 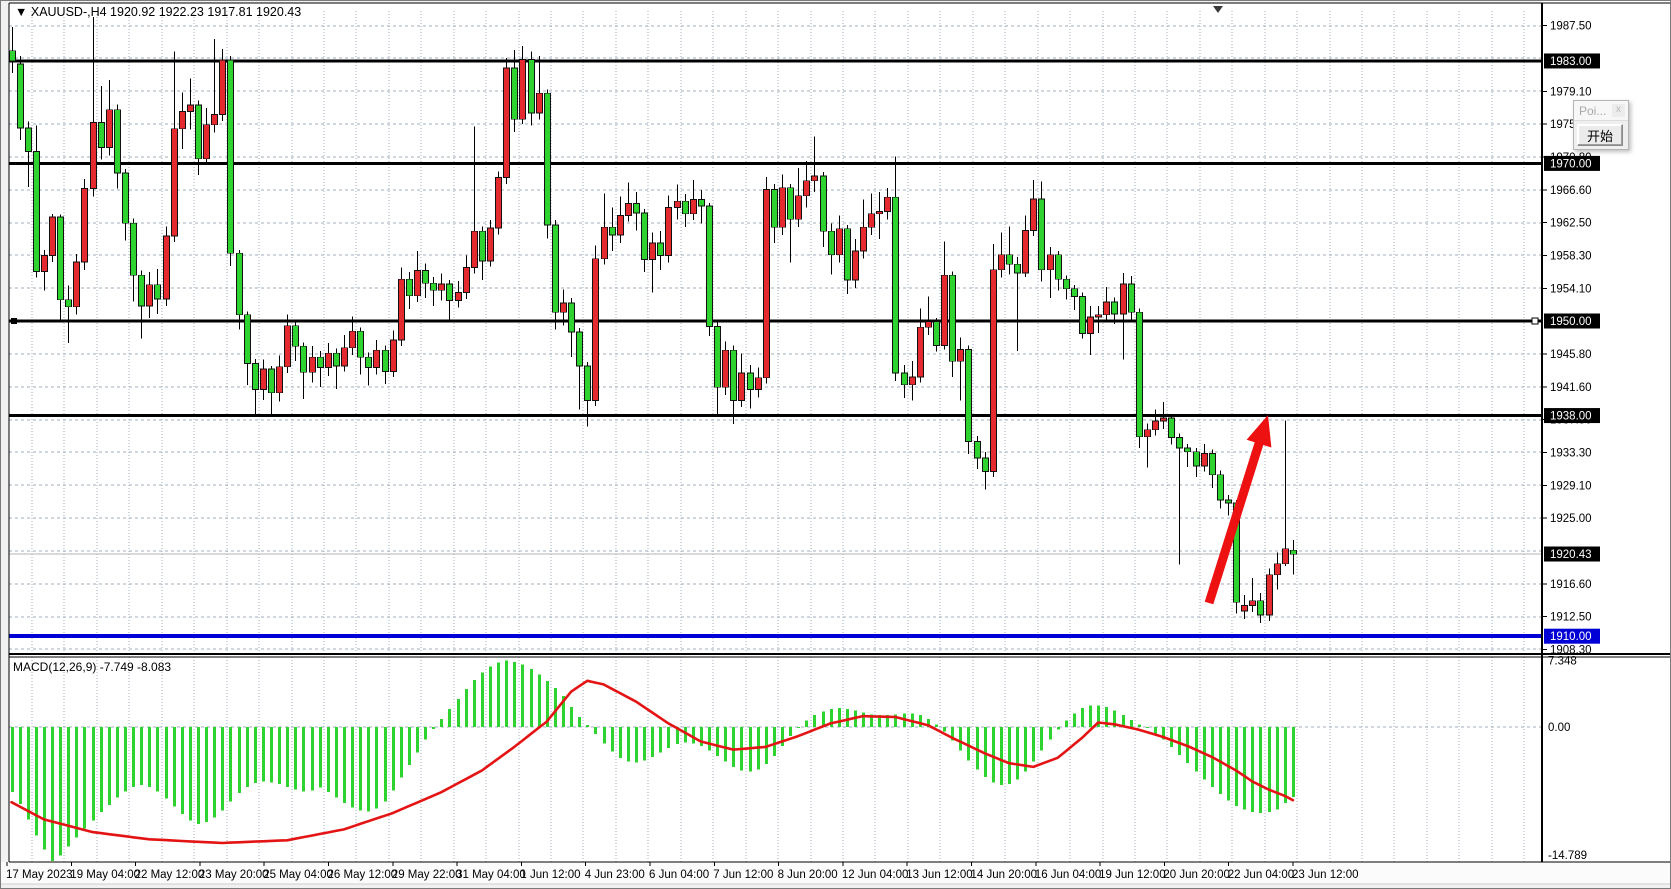 I want to click on time-label: 6 Jun 04:00, so click(x=679, y=875).